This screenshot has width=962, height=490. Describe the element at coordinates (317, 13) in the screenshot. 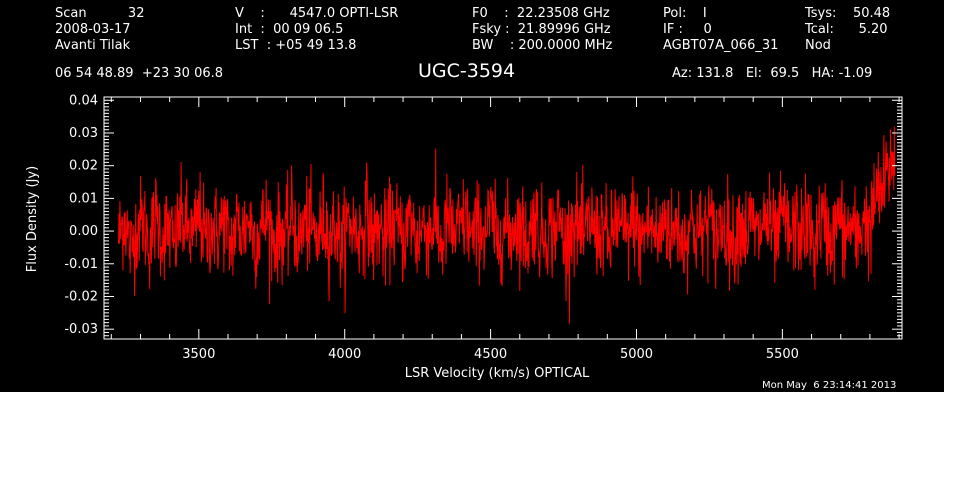

I see `header-velocity: V : 4547.0 OPTI-LSR` at that location.